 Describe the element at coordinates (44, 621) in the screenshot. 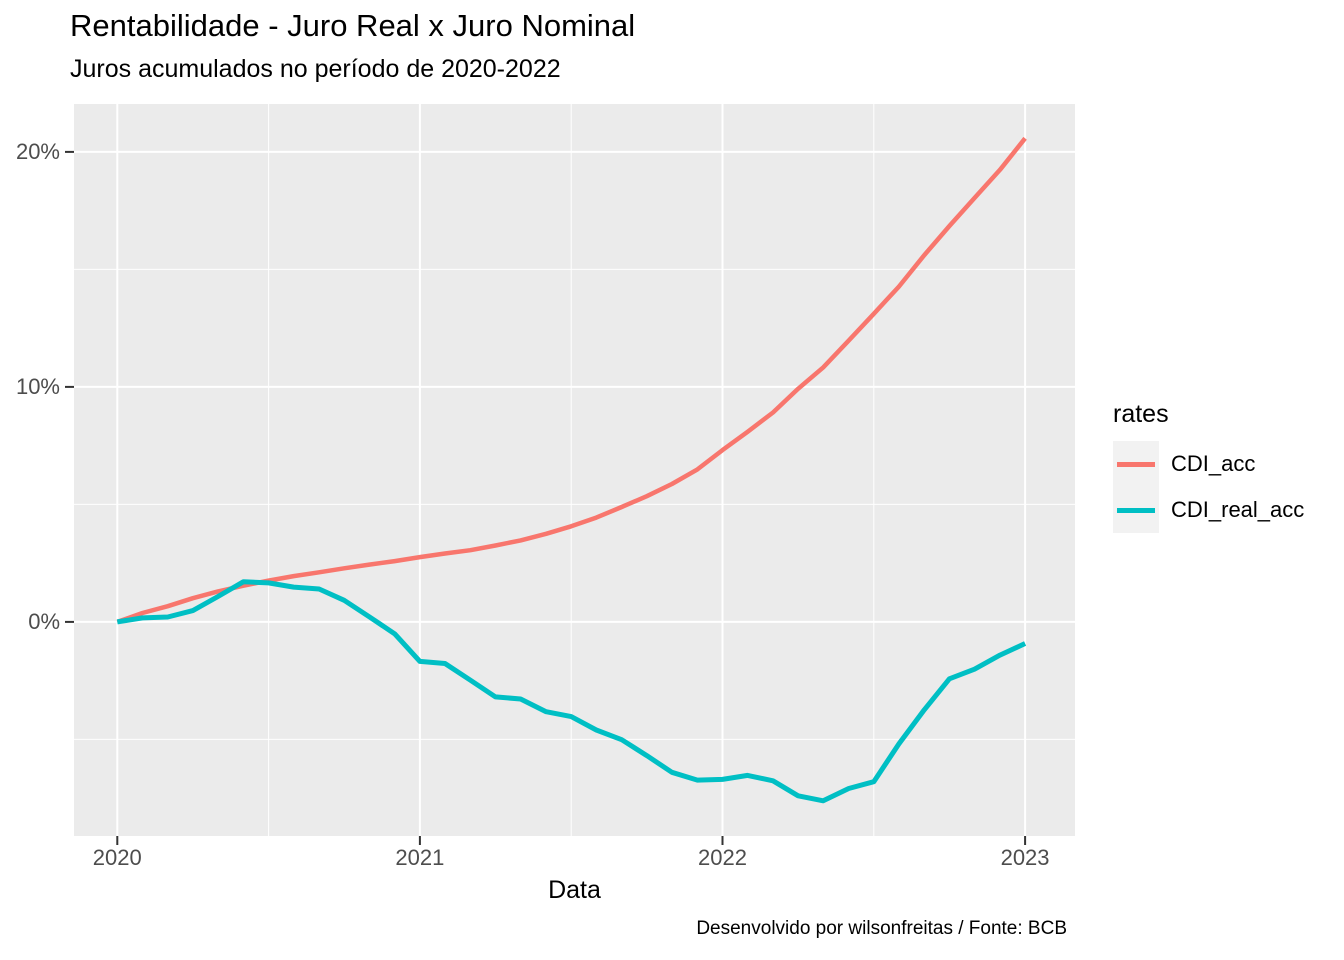

I see `y-axis-tick-label: 0%` at that location.